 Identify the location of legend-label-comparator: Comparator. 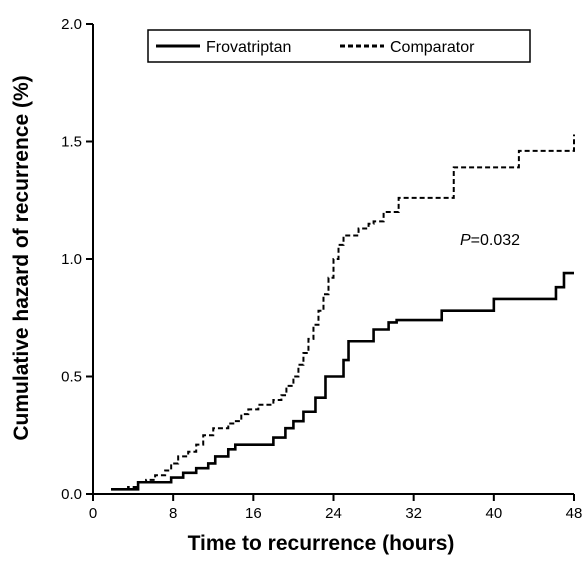
(432, 47).